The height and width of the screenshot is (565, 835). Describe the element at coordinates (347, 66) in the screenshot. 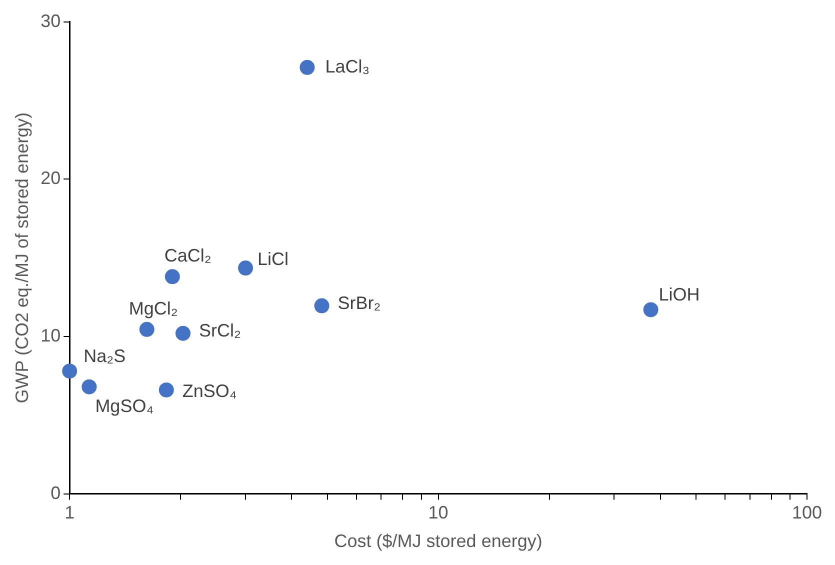

I see `annotation: LaCl₃` at that location.